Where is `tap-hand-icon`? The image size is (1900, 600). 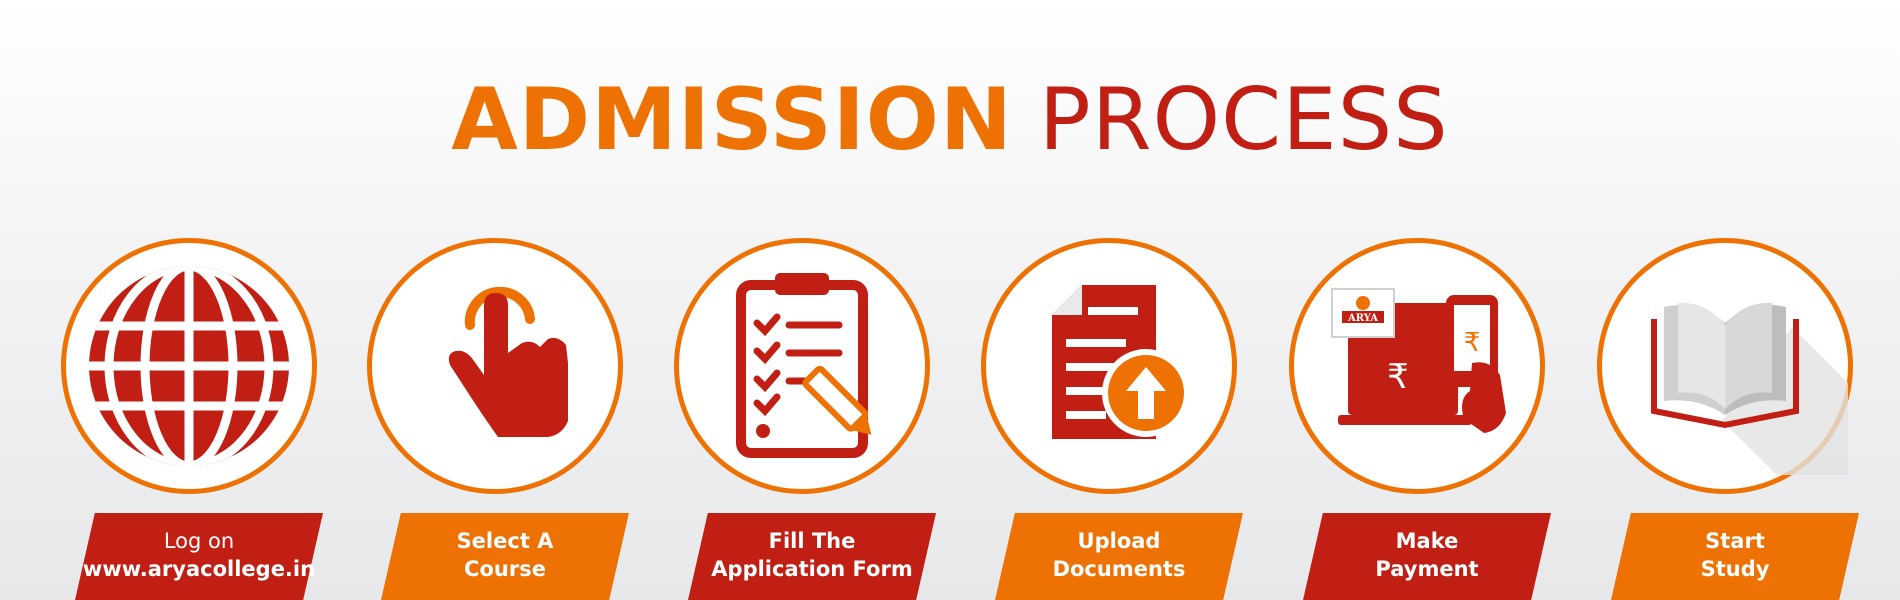 tap-hand-icon is located at coordinates (508, 361).